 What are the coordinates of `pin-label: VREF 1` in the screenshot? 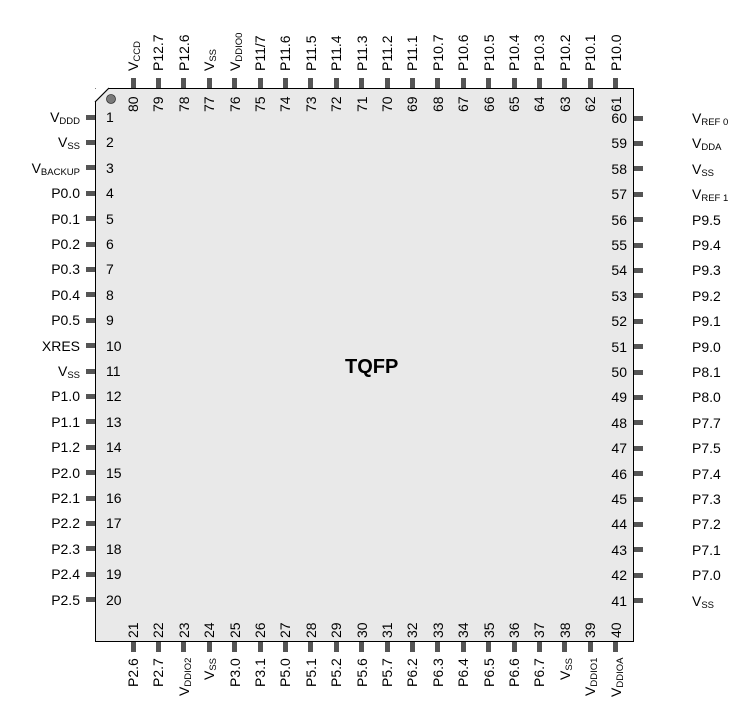 It's located at (710, 196).